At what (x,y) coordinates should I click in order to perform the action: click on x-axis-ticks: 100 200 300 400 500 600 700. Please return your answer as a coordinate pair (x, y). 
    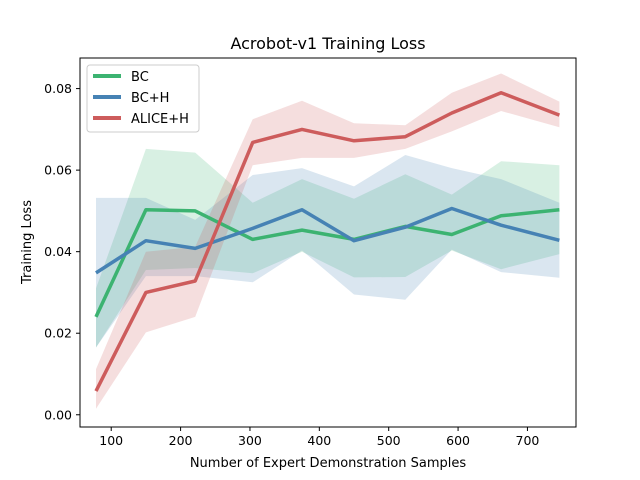
    Looking at the image, I should click on (319, 437).